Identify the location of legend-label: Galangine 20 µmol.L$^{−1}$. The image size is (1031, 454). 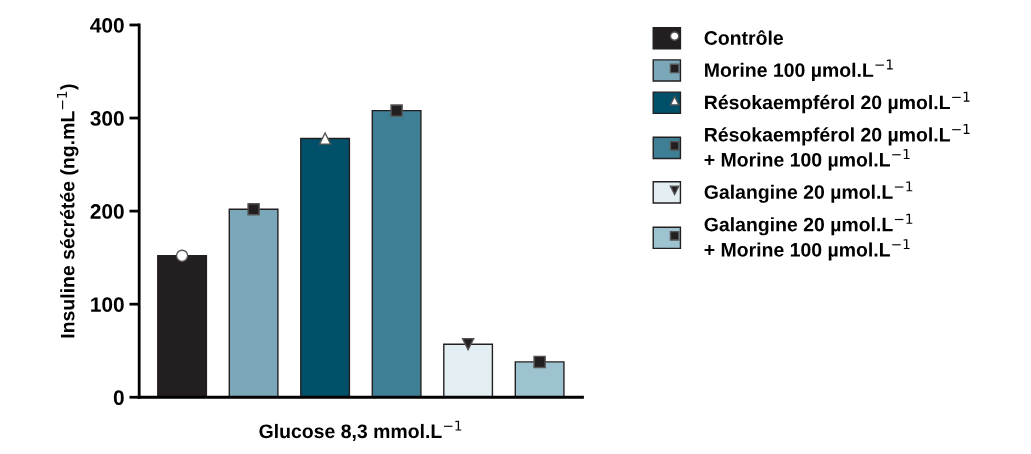
(808, 192).